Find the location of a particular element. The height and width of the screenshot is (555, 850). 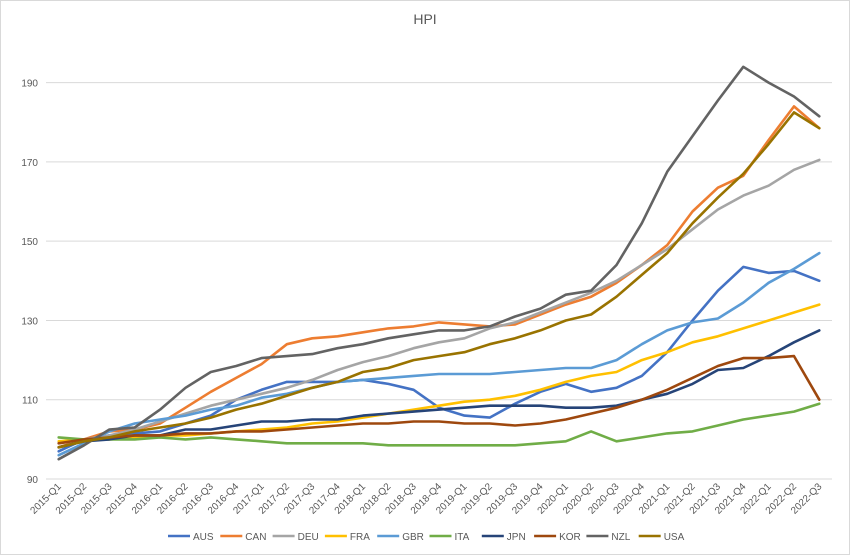

chart-title: HPI is located at coordinates (424, 19).